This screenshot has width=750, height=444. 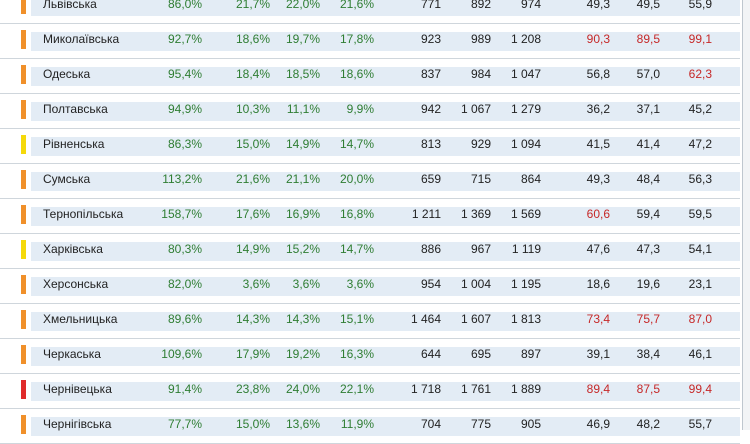 I want to click on cell-n2: 715, so click(x=480, y=179).